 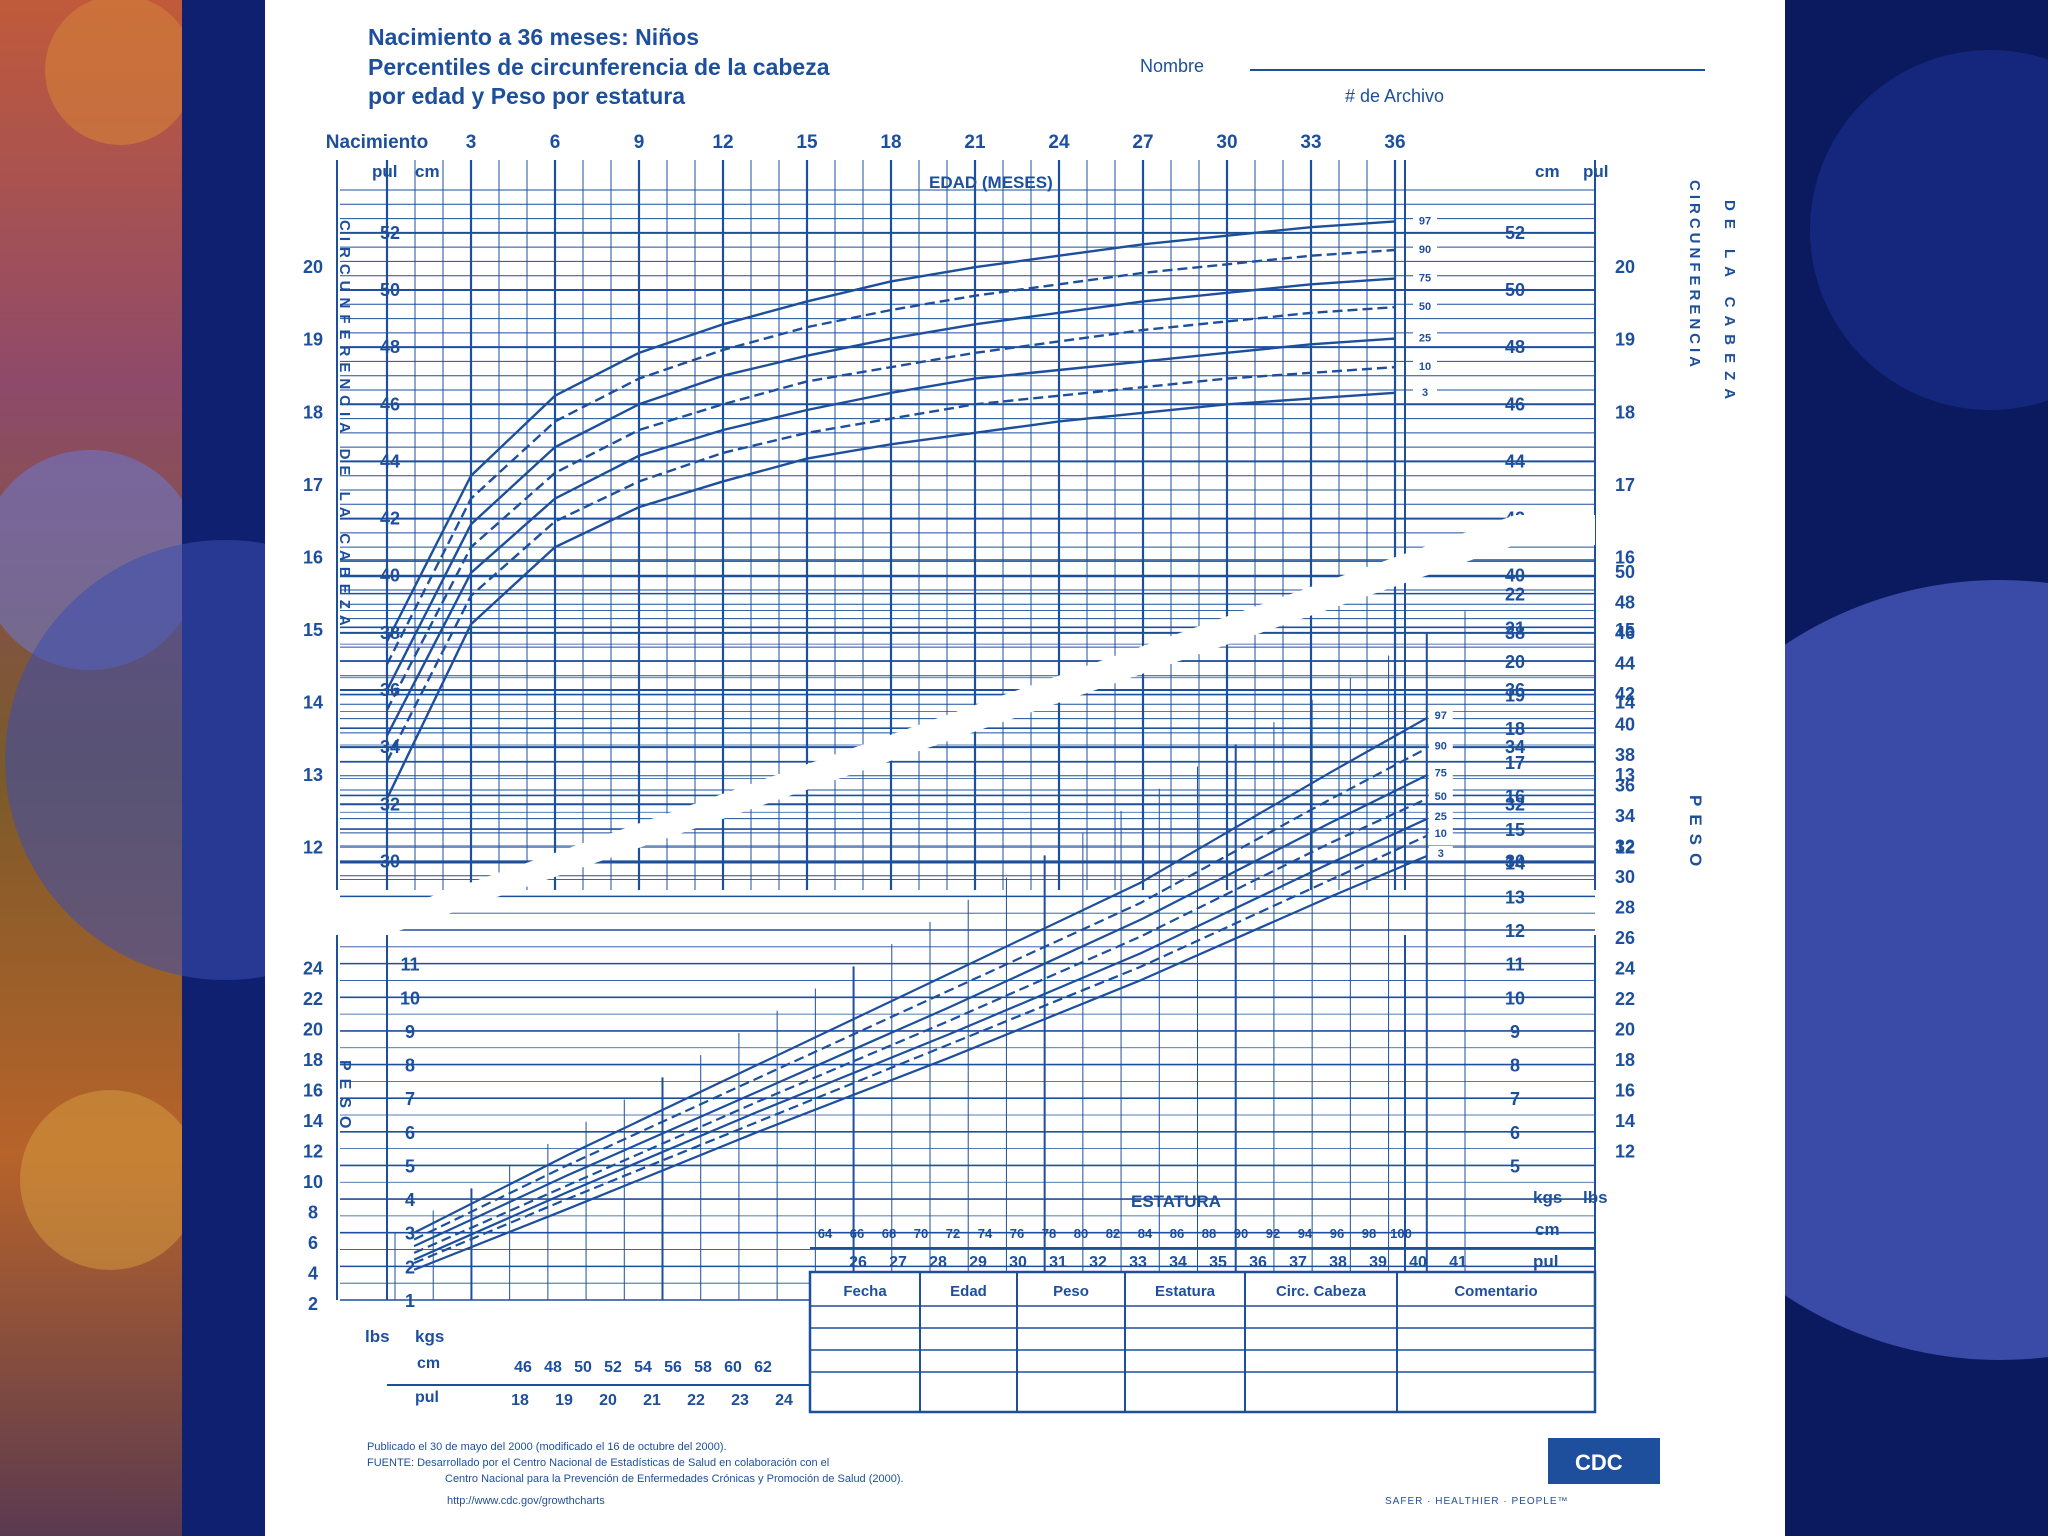 What do you see at coordinates (1625, 630) in the screenshot?
I see `head-in-tick-right: 15` at bounding box center [1625, 630].